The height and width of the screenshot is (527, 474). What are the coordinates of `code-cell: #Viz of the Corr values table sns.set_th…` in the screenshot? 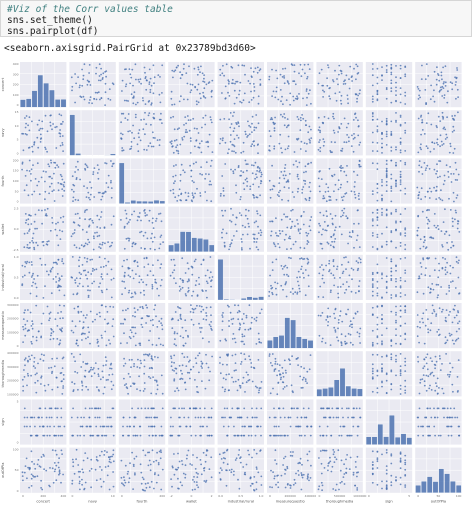 It's located at (236, 18).